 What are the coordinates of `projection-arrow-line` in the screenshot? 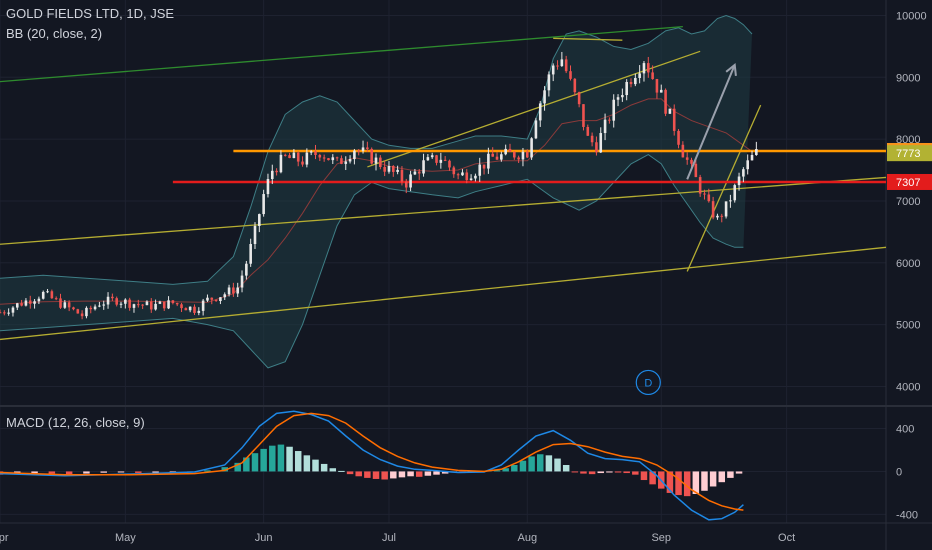 It's located at (711, 122).